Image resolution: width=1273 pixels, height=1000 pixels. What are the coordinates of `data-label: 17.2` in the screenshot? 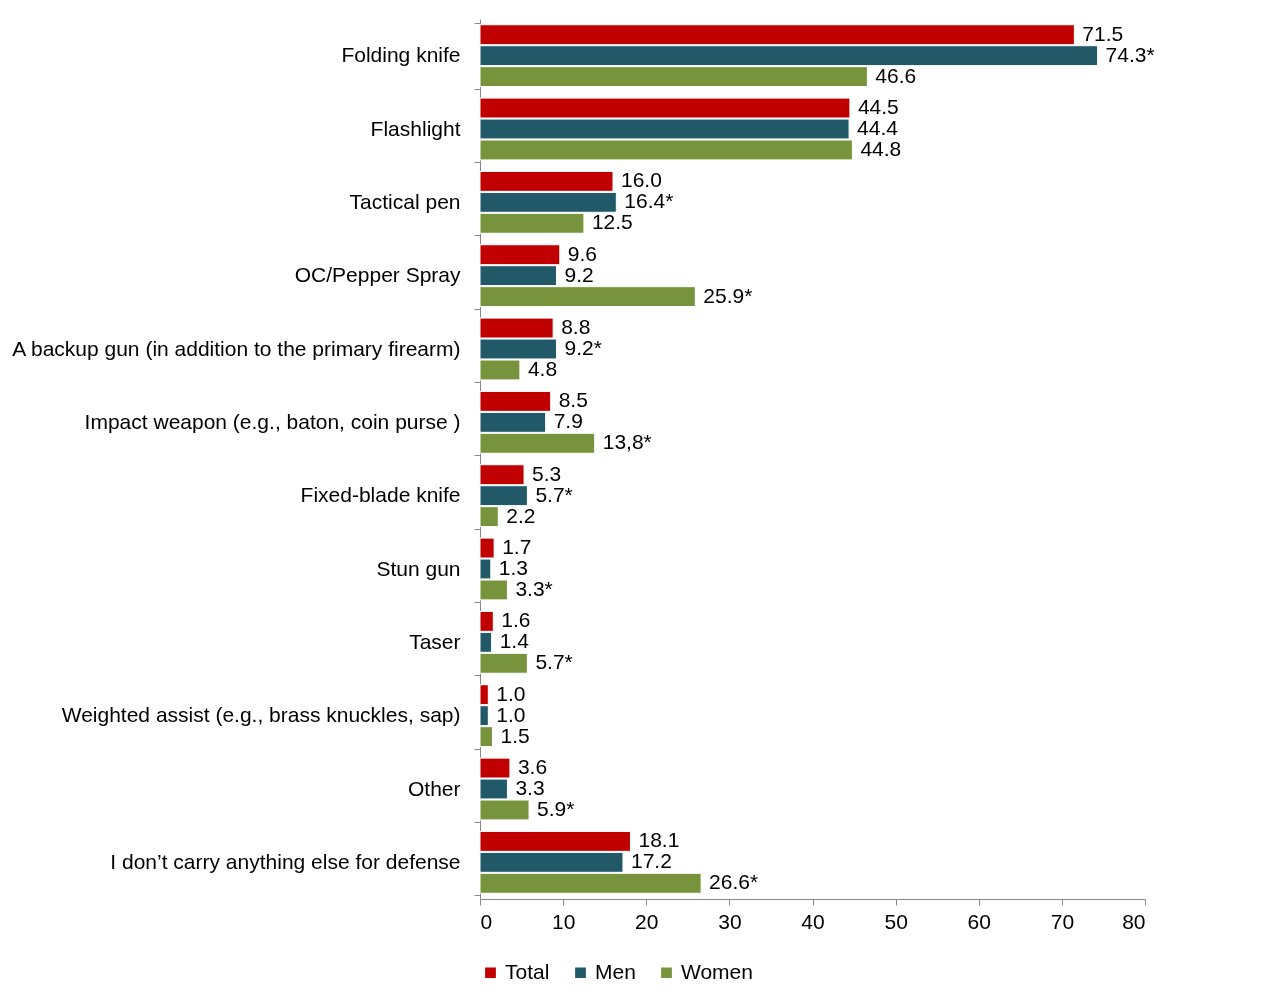 It's located at (651, 861).